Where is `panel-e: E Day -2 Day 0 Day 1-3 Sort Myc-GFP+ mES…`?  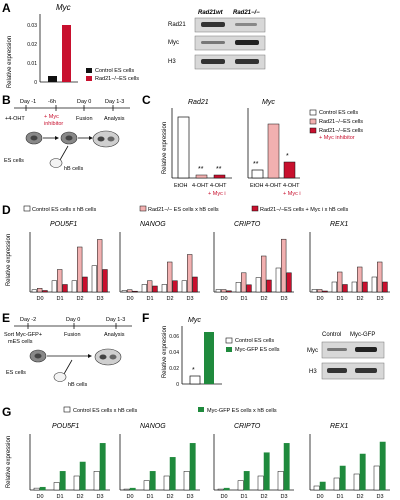
panel-e: E Day -2 Day 0 Day 1-3 Sort Myc-GFP+ mES… is located at coordinates (67, 349).